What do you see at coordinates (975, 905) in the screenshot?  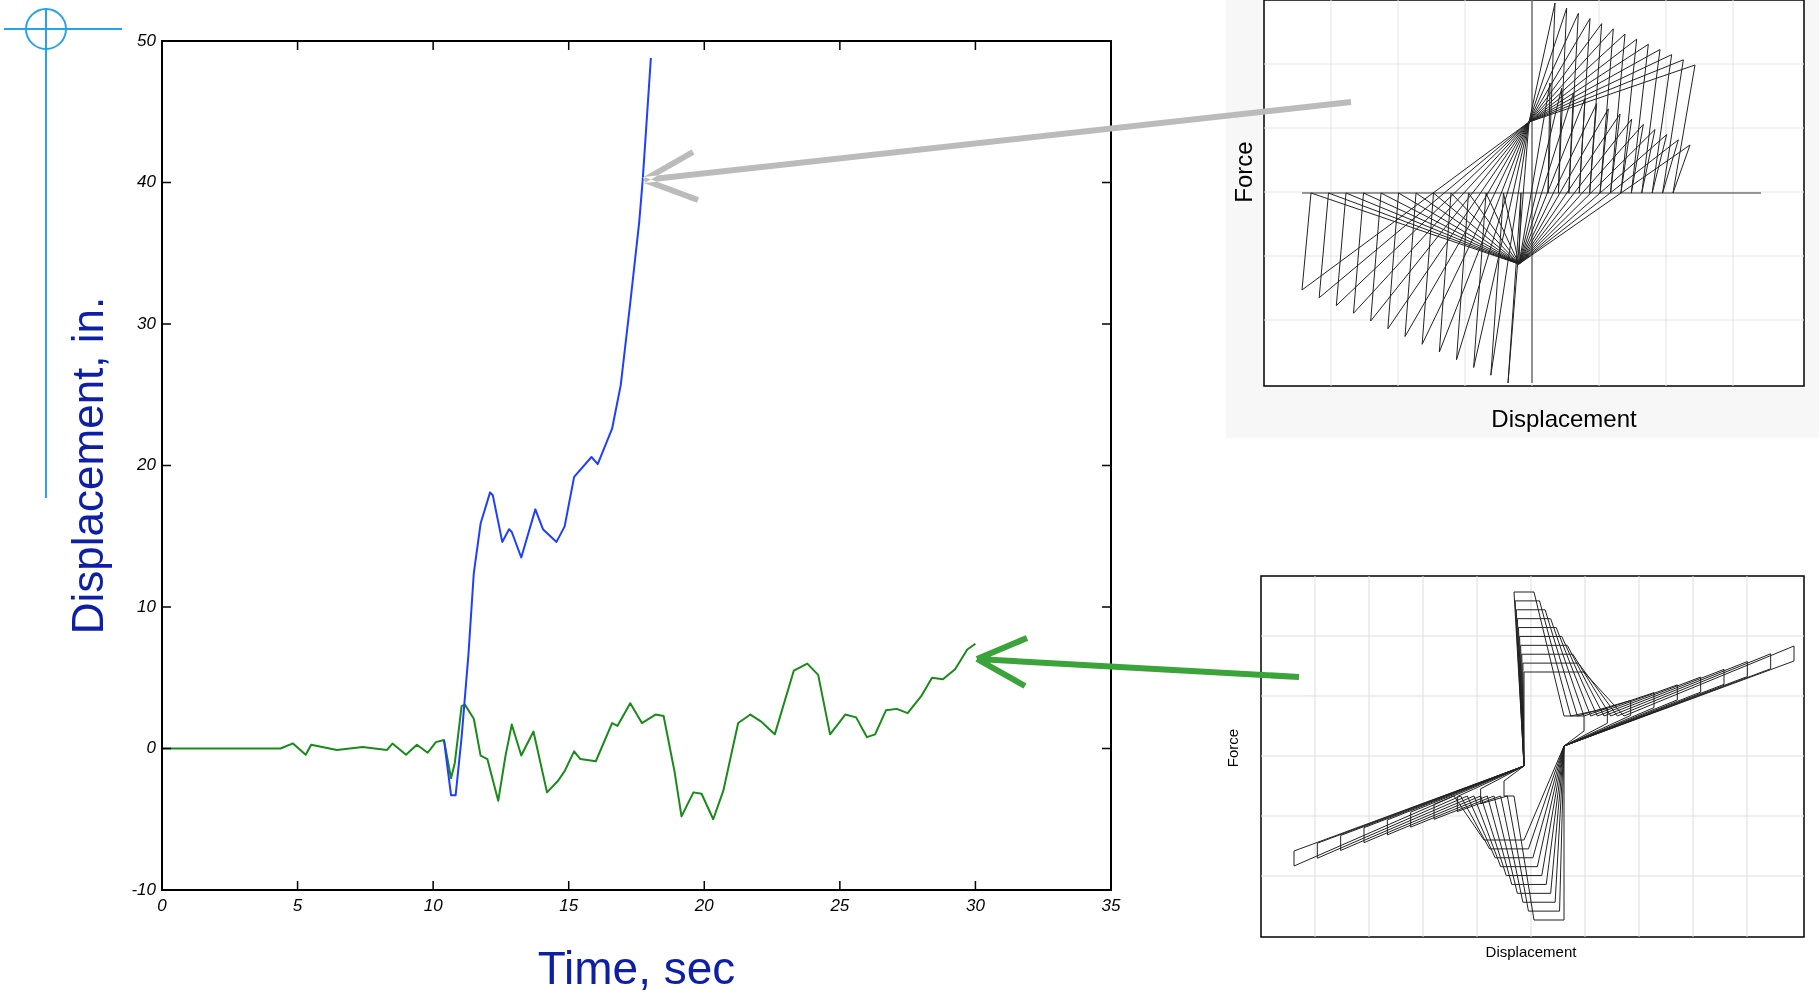 I see `x-tick-label: 30` at bounding box center [975, 905].